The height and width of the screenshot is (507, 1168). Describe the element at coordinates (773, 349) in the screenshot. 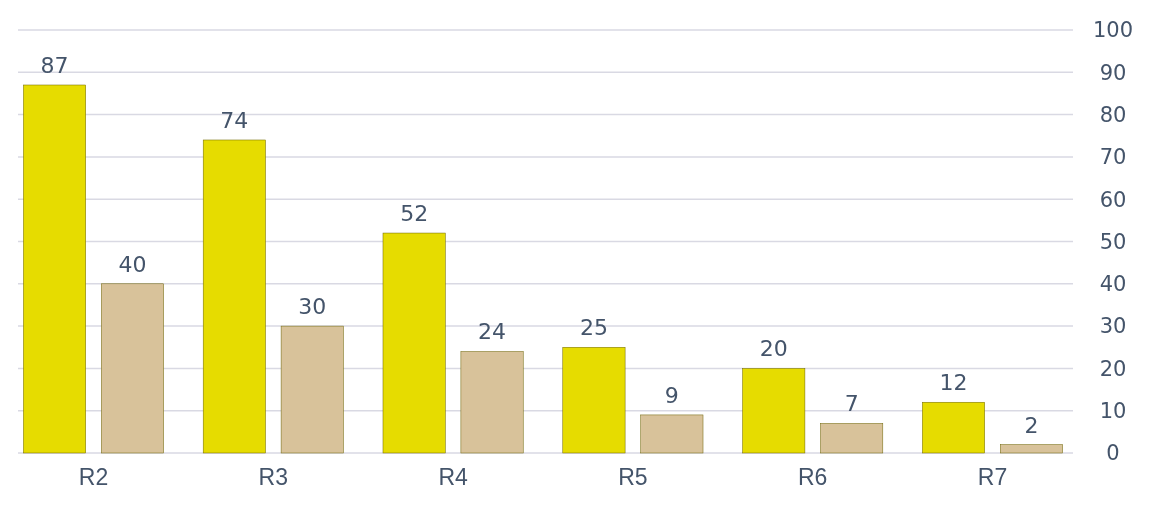

I see `data-label: 20` at that location.